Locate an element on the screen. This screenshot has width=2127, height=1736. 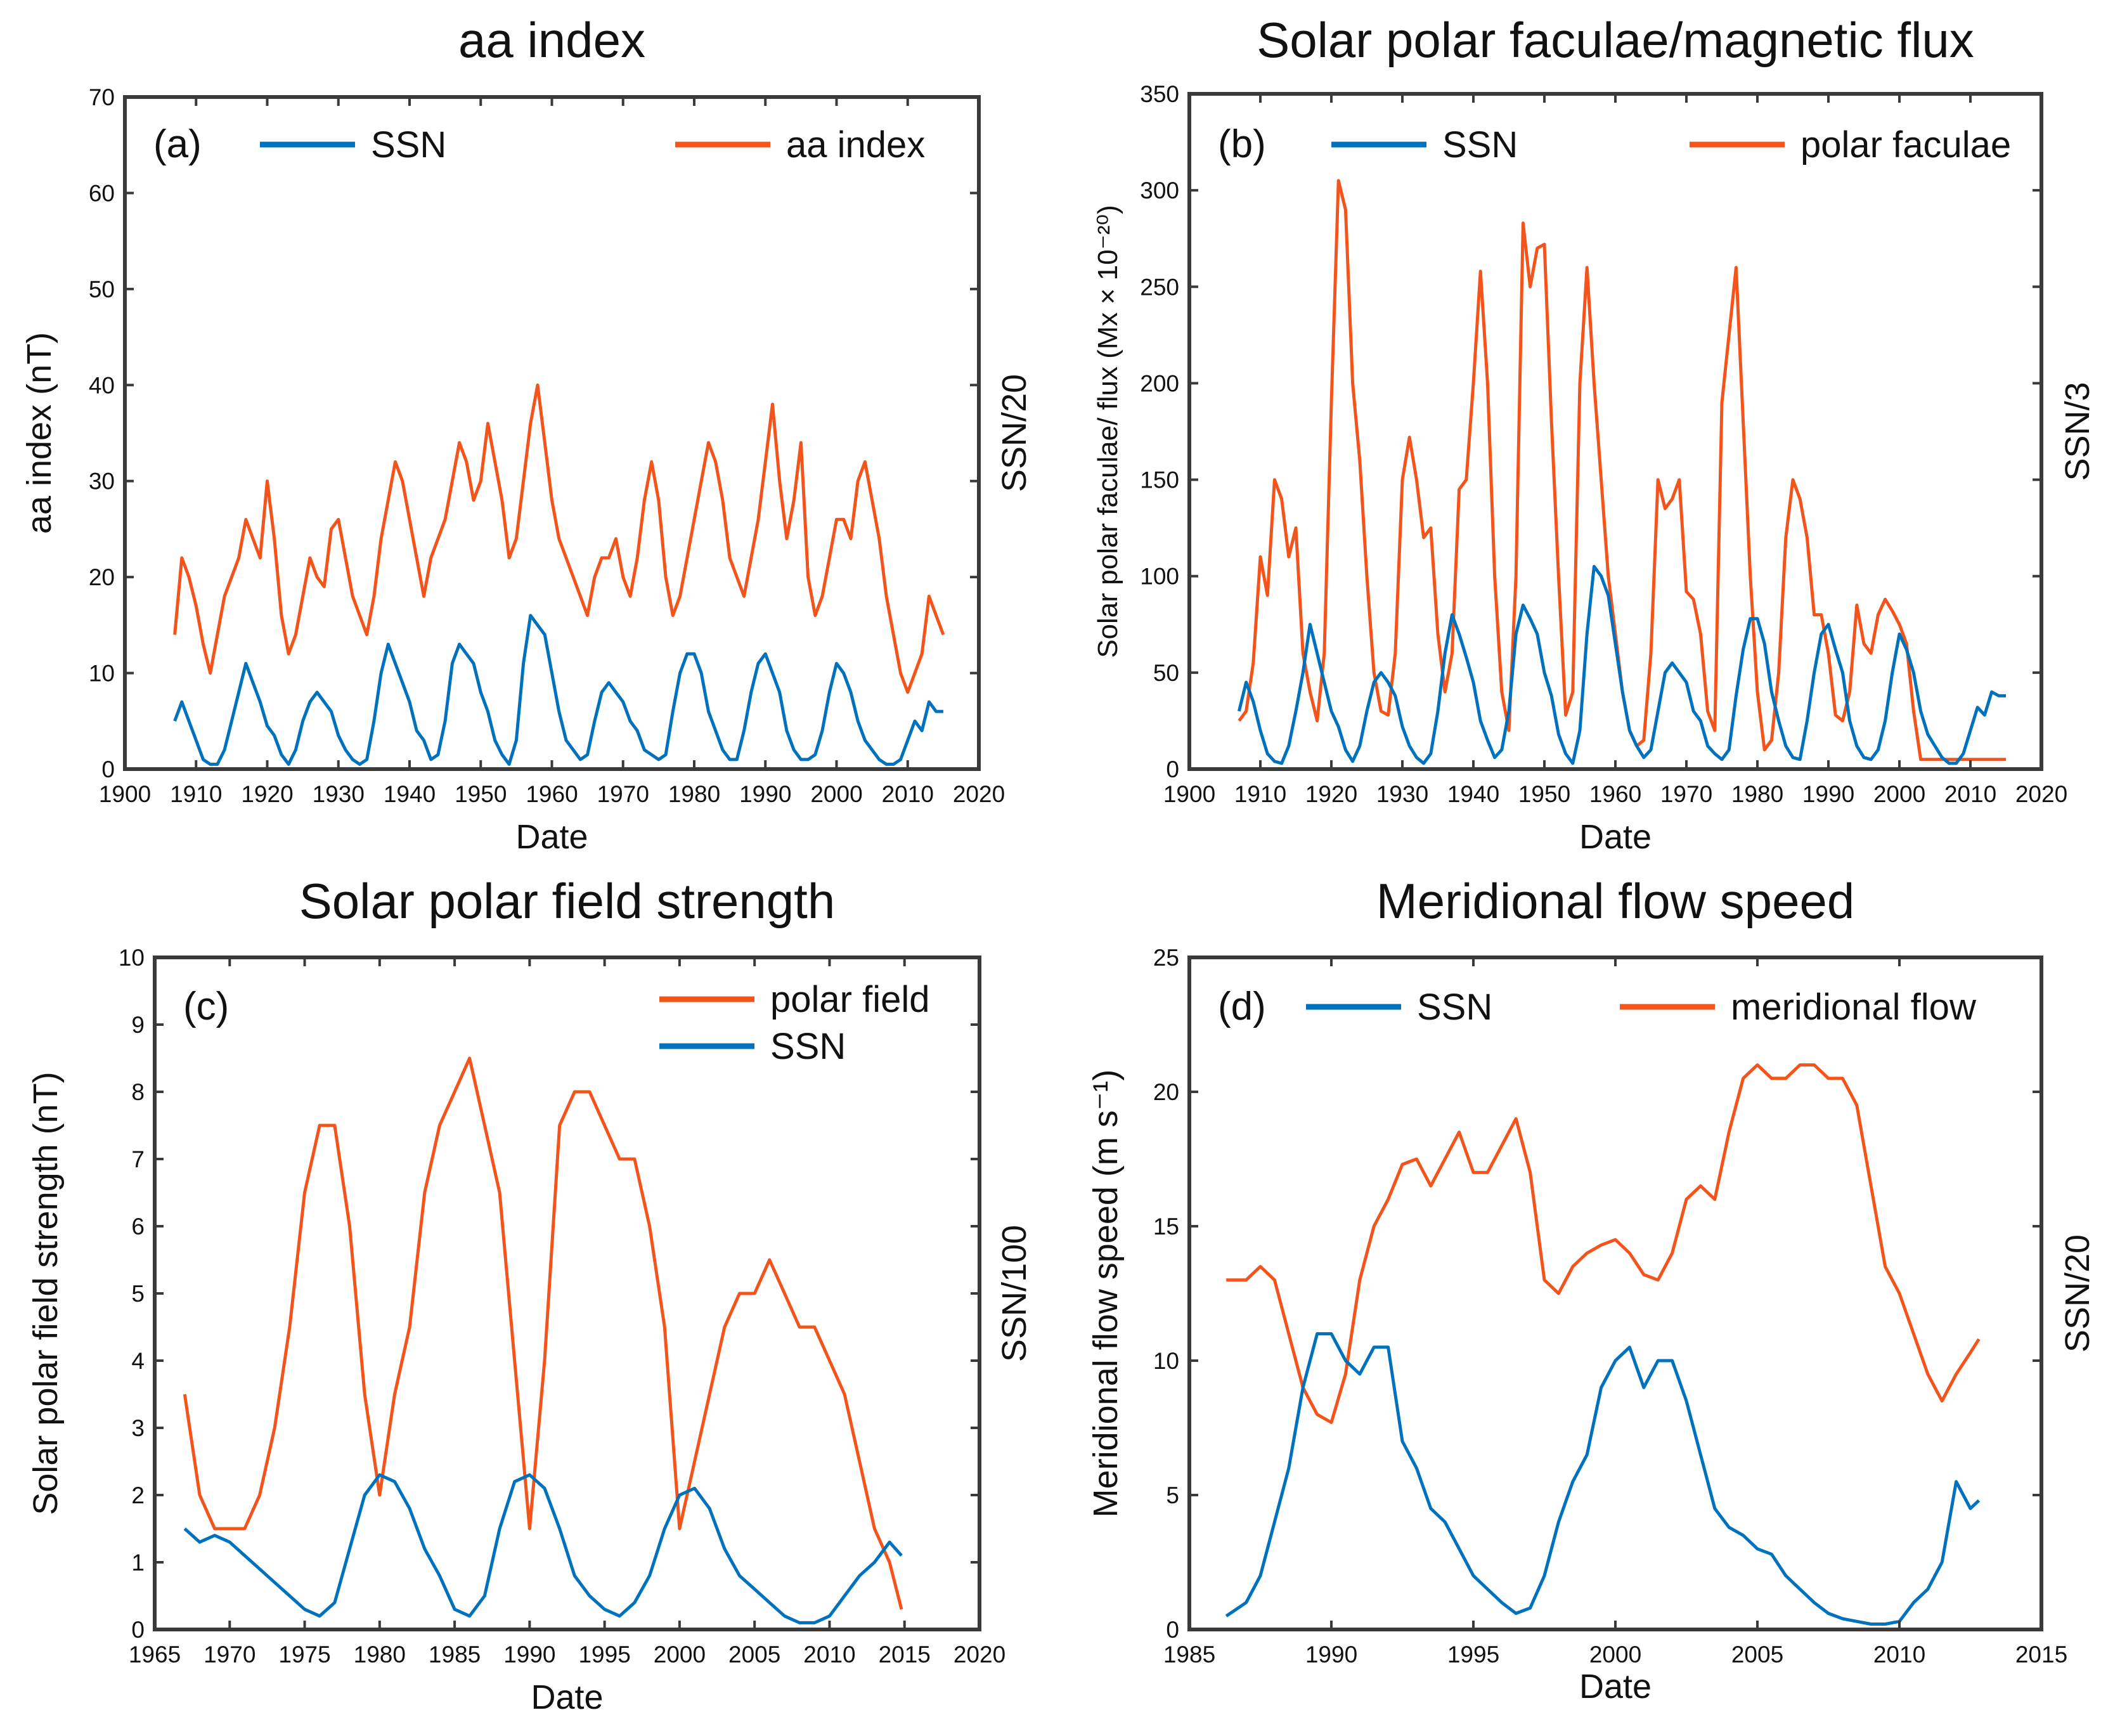
right-axis-label: SSN/3 is located at coordinates (2078, 431).